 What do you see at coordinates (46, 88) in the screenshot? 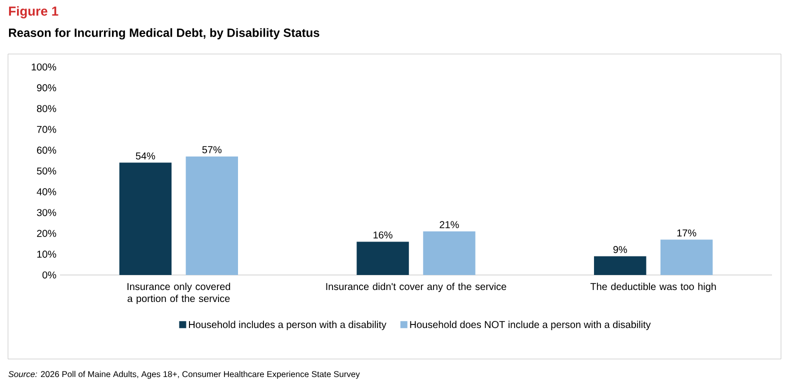
I see `y-tick-label: 90%` at bounding box center [46, 88].